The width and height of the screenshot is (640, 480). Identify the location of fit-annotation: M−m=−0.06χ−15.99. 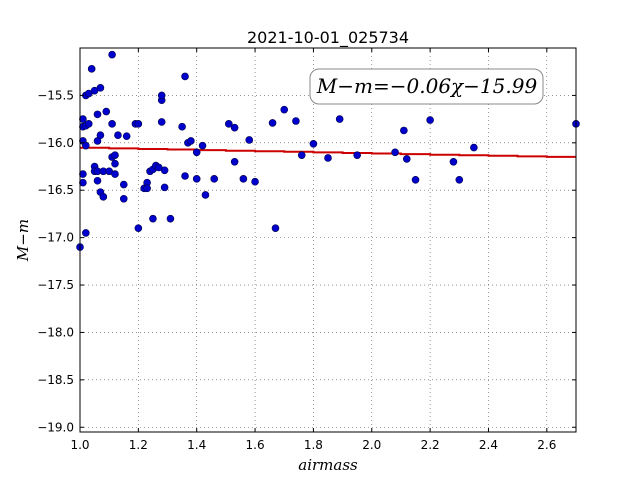
(427, 86).